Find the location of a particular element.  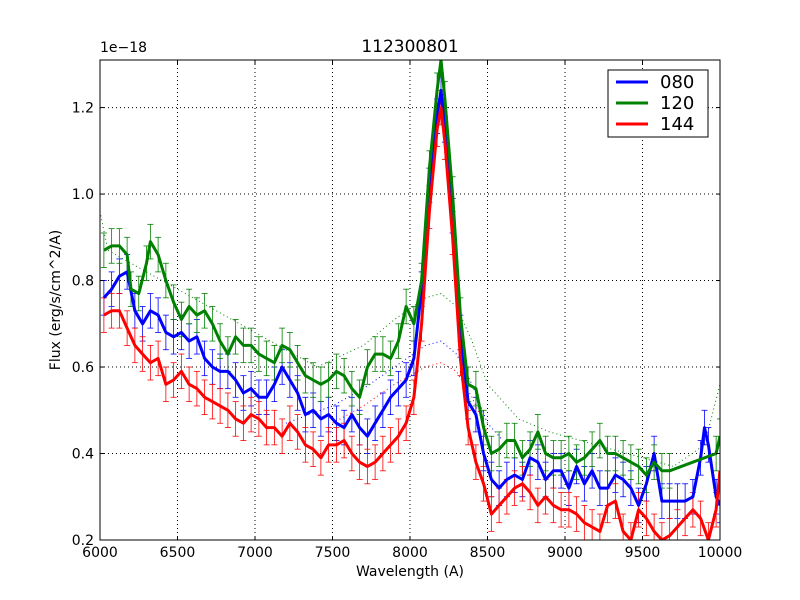

y-tick-label-4: 1.0 is located at coordinates (83, 195).